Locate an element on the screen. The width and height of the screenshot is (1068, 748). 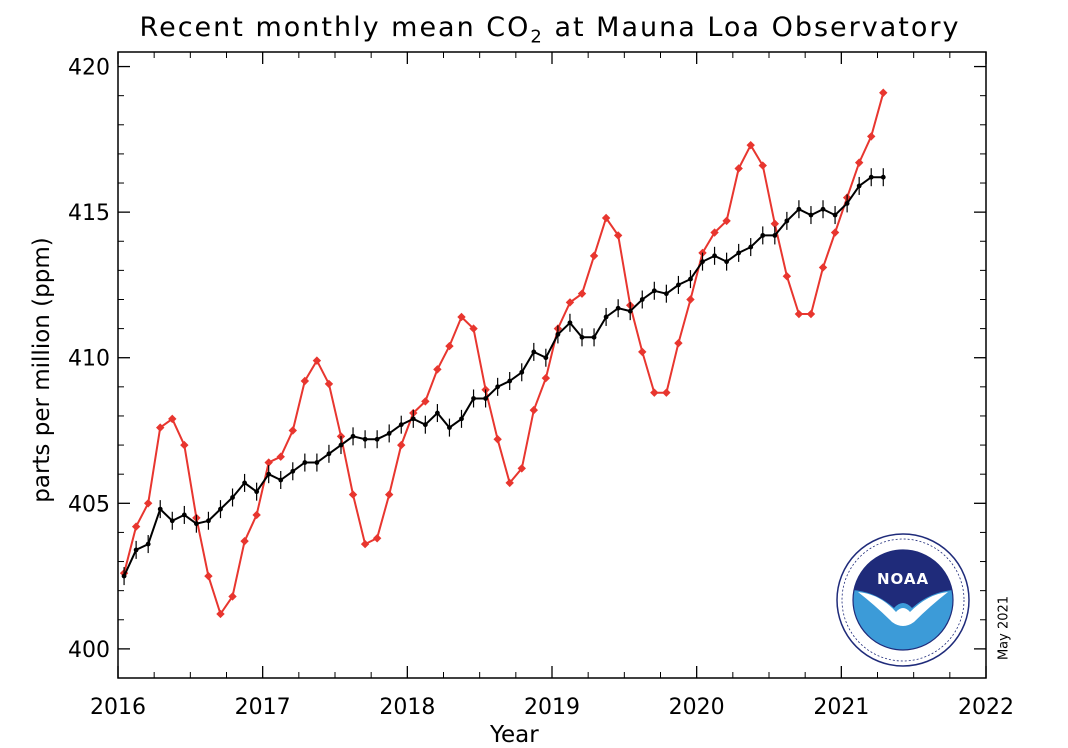
x-tick-label: 2021 is located at coordinates (841, 707).